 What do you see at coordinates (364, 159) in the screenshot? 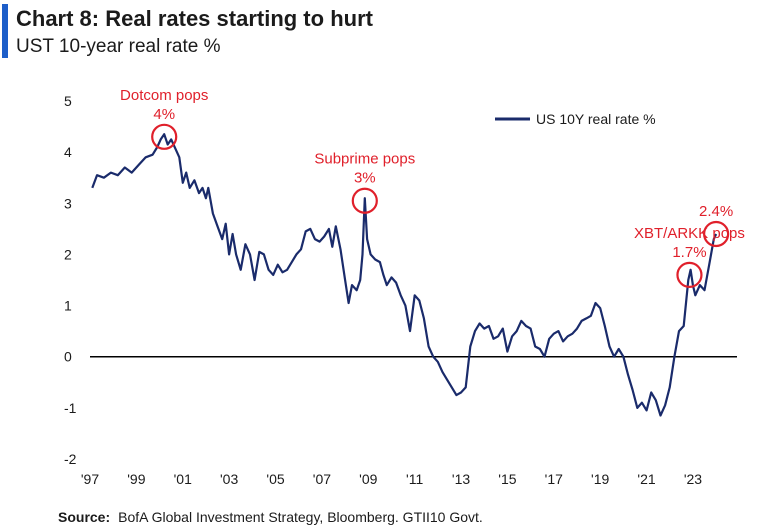
I see `annotation-label: Subprime pops` at bounding box center [364, 159].